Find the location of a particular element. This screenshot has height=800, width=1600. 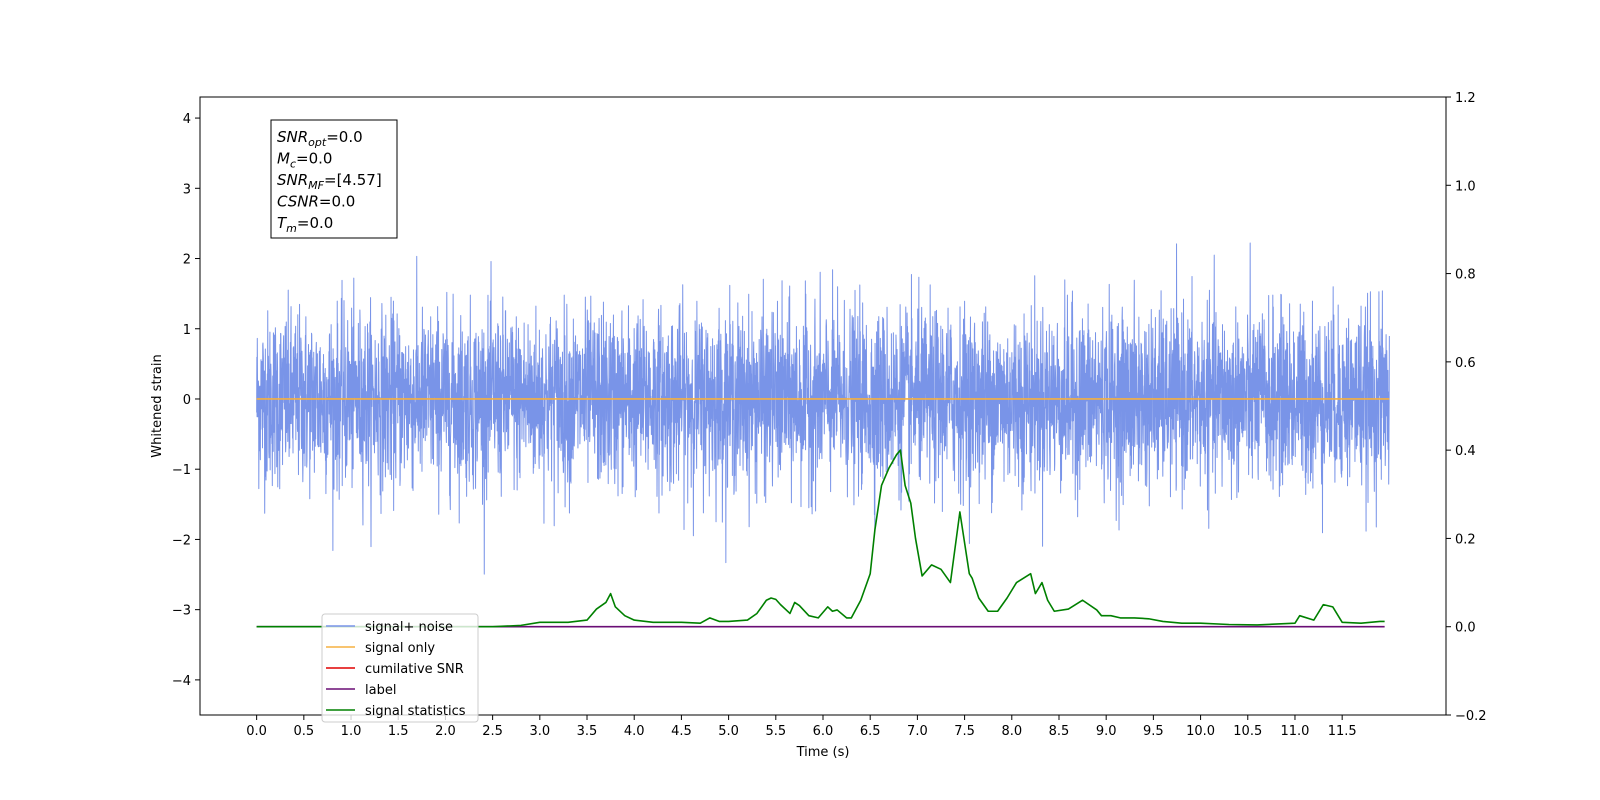

annotation-line: Tm=0.0 is located at coordinates (305, 224).